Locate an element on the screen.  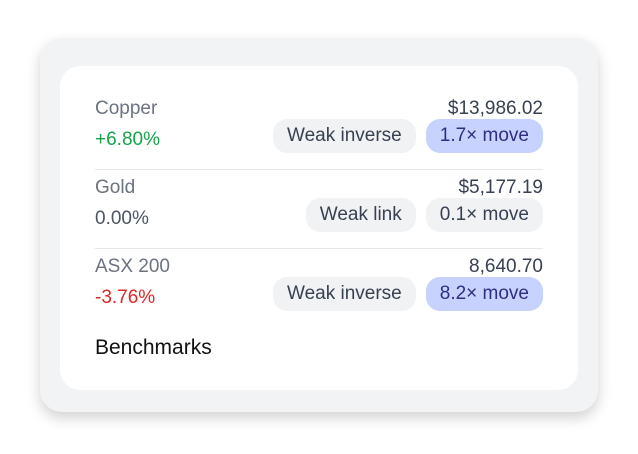
tag-group: Weak link 0.1× move is located at coordinates (424, 215).